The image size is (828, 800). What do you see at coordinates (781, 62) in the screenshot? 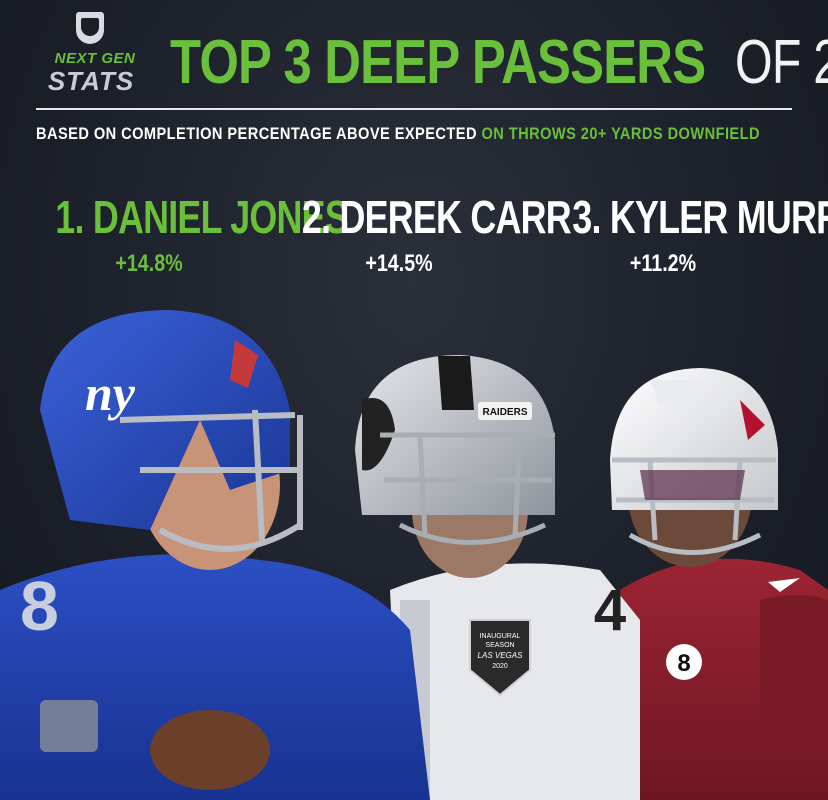
I see `title-rest: OF 2020` at bounding box center [781, 62].